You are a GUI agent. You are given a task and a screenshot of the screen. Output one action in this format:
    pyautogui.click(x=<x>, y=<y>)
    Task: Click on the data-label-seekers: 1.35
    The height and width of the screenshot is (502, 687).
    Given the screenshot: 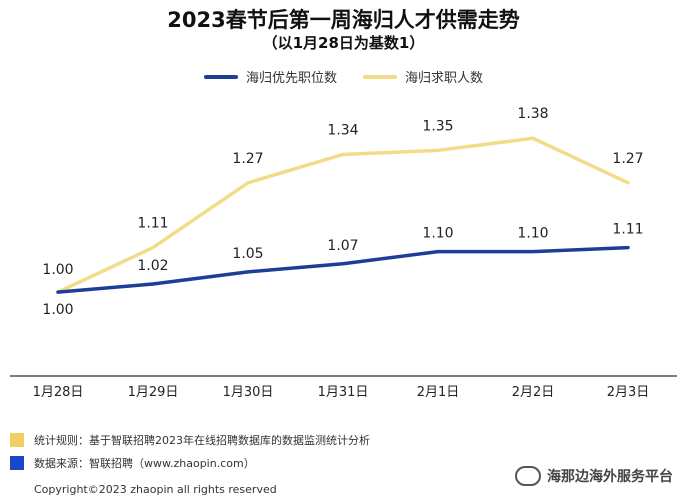 What is the action you would take?
    pyautogui.click(x=437, y=126)
    